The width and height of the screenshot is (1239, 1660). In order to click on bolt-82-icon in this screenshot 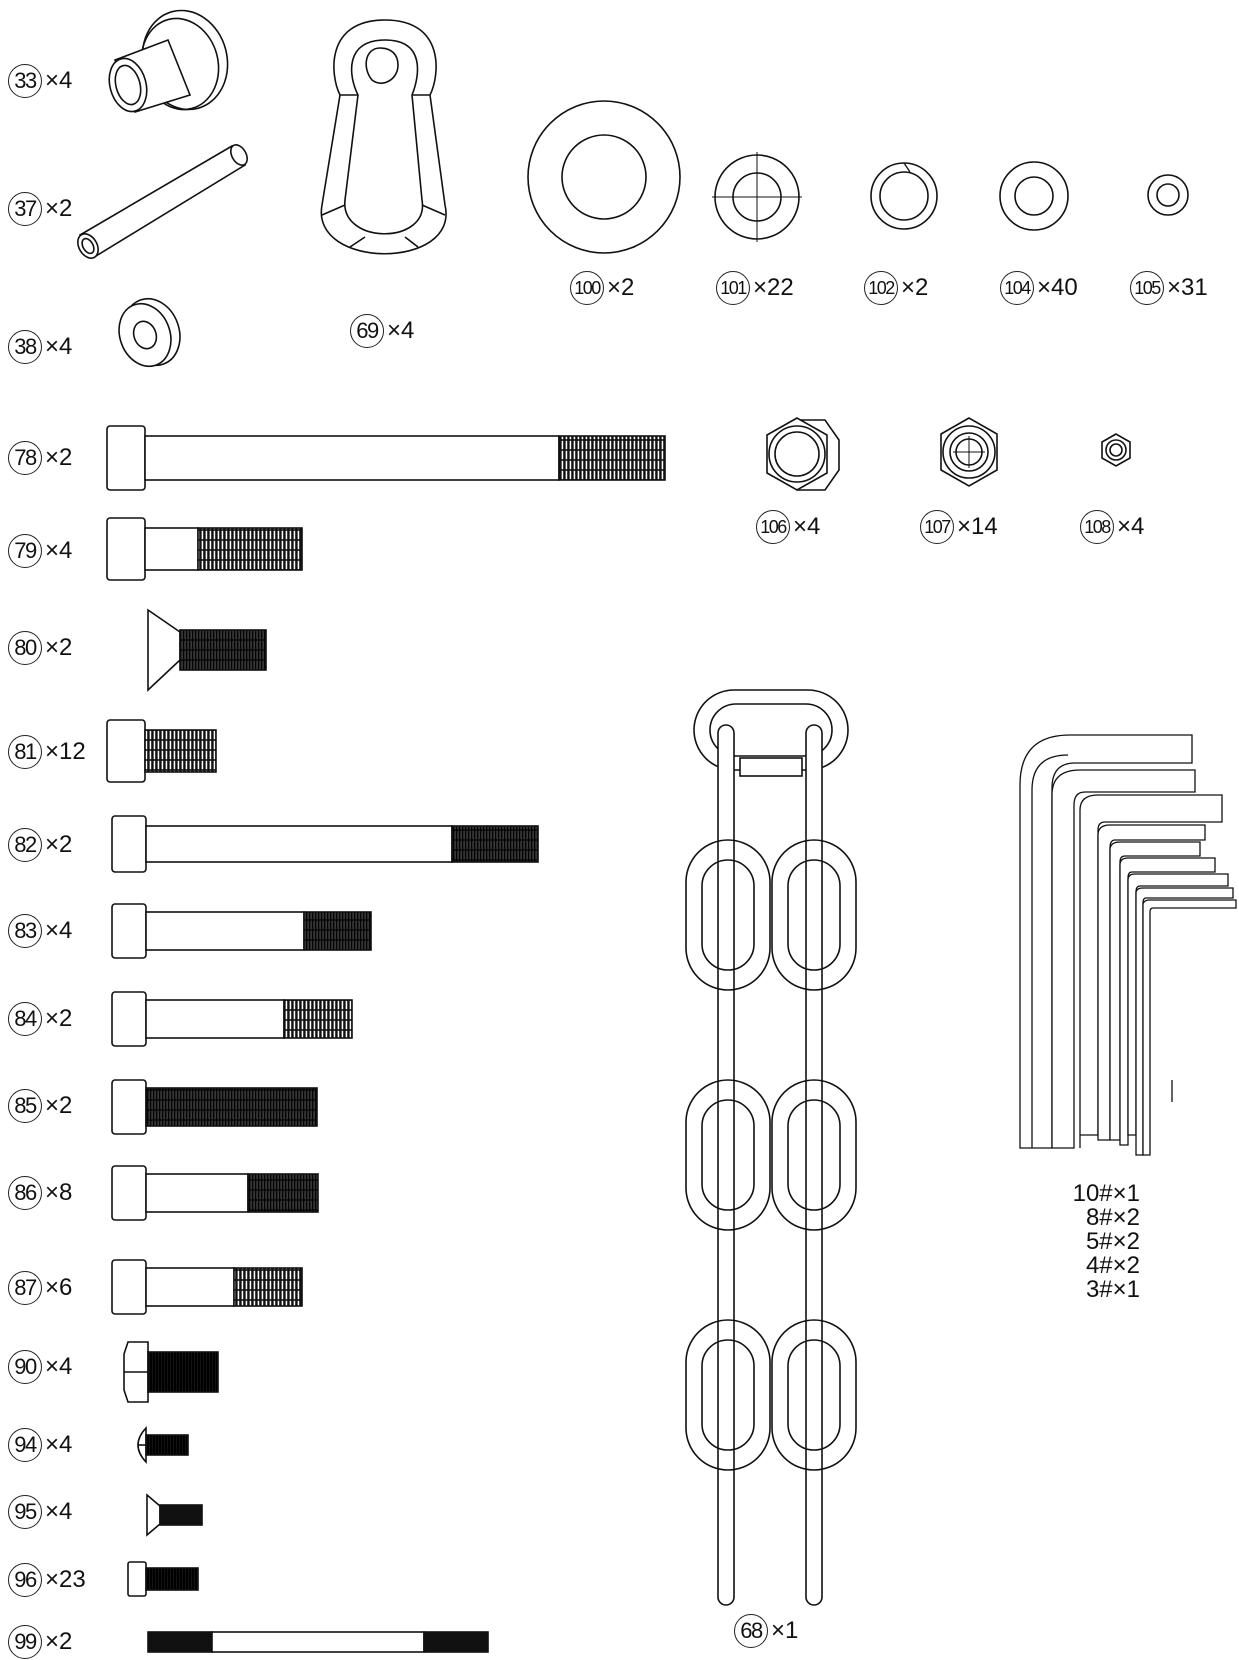, I will do `click(325, 844)`.